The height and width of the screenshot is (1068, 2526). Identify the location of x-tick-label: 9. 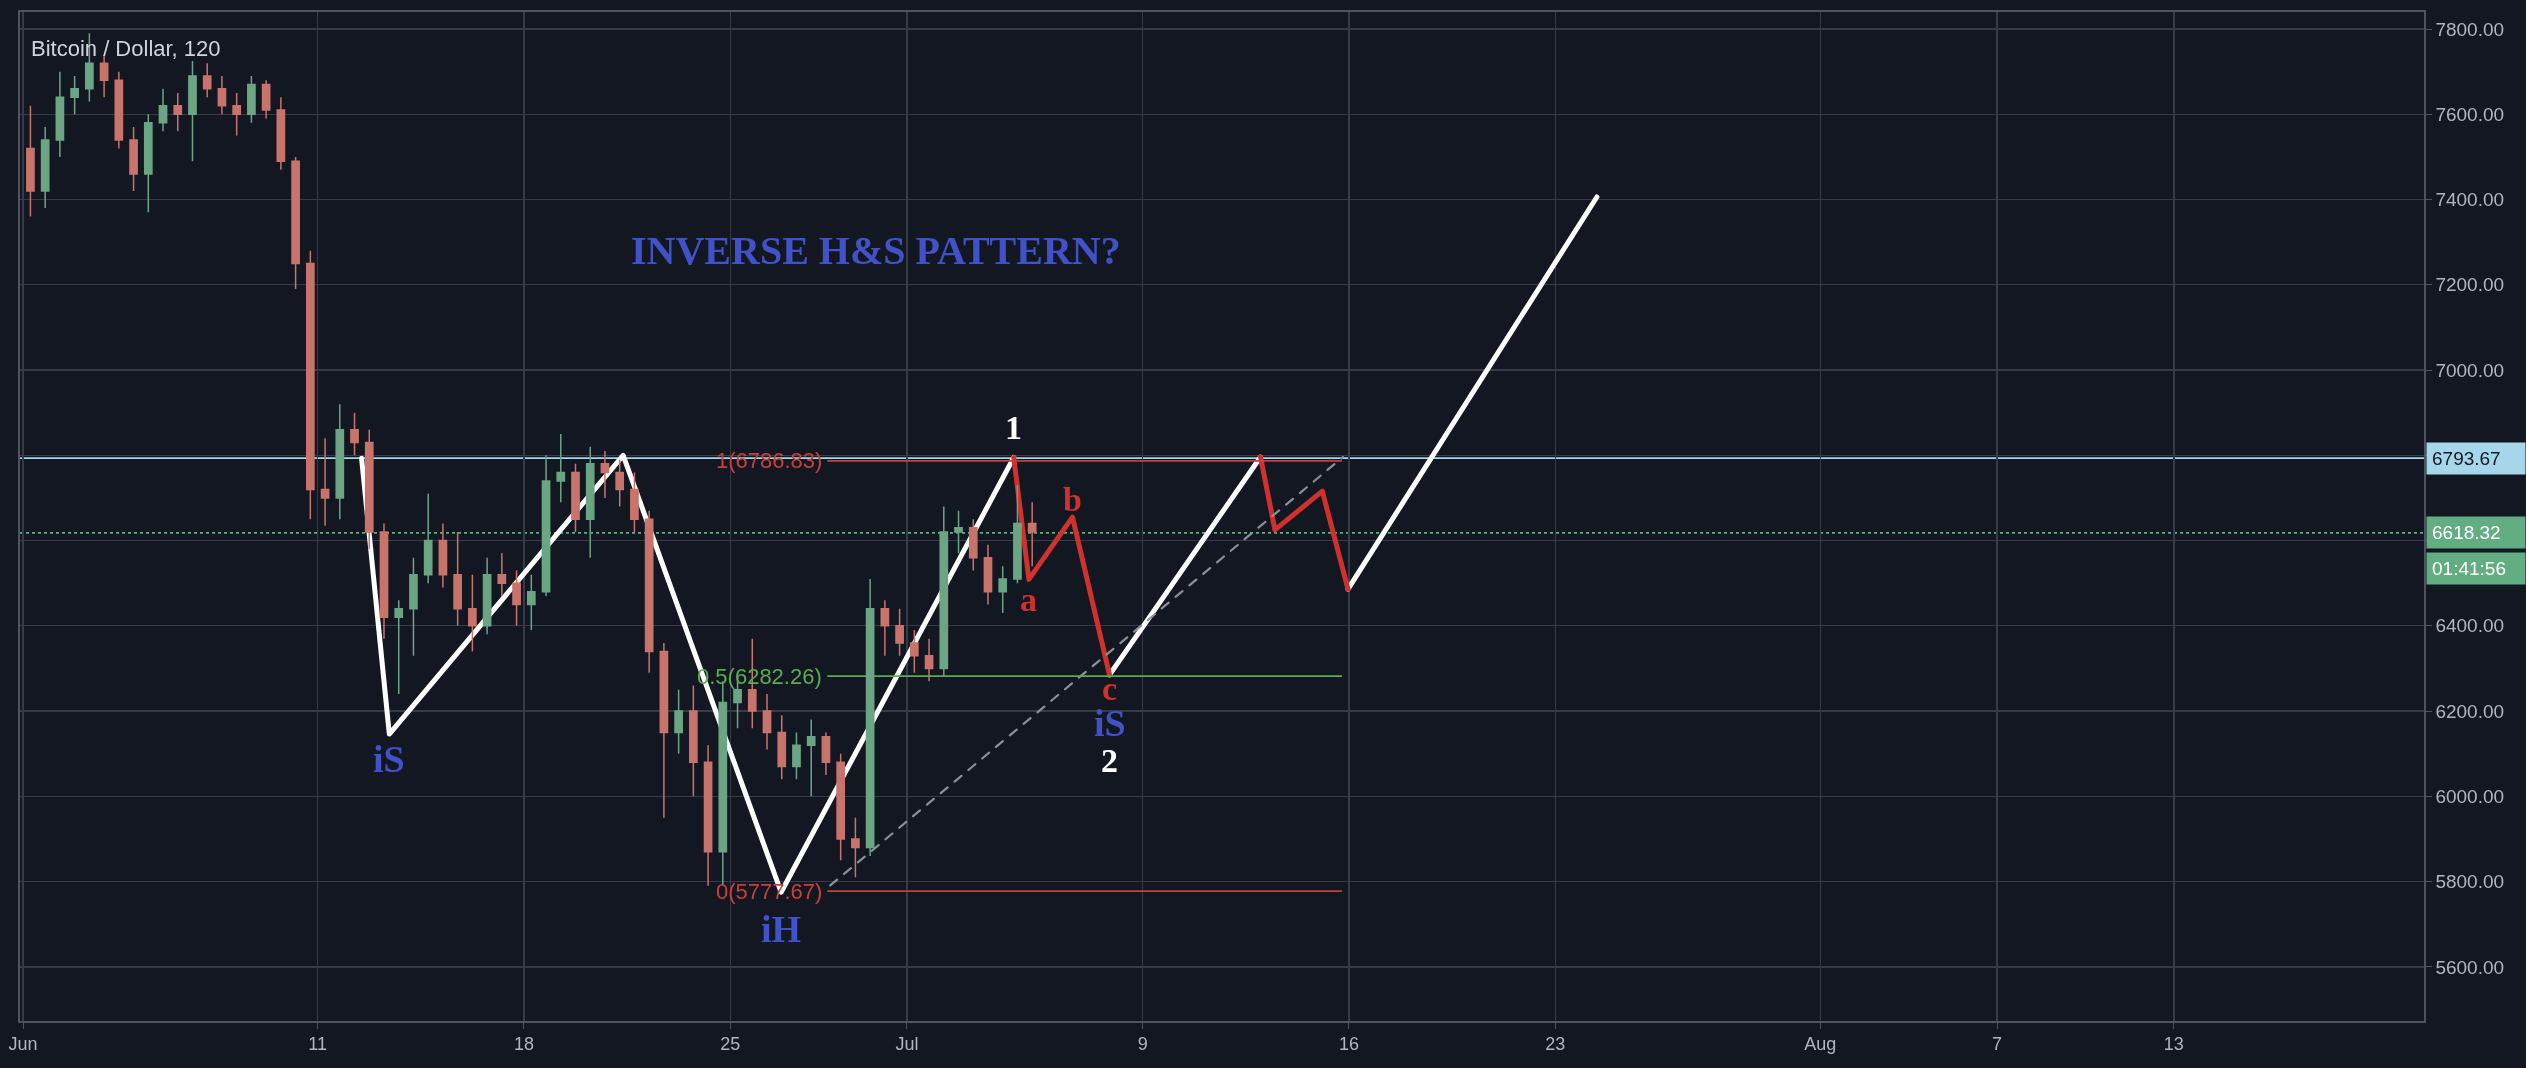
(1142, 1044).